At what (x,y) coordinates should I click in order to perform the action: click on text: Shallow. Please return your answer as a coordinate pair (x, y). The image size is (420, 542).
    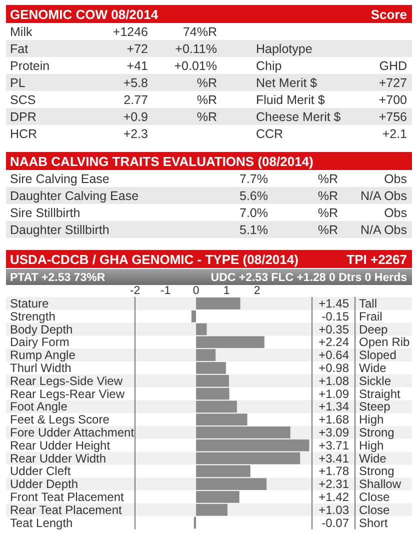
    Looking at the image, I should click on (380, 484).